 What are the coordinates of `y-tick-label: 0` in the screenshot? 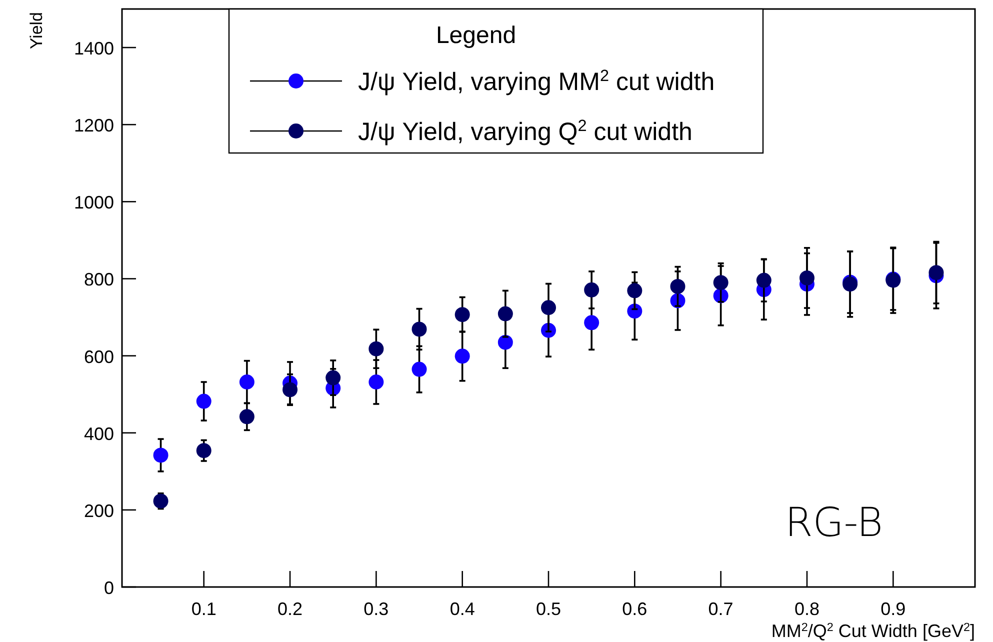 It's located at (109, 588).